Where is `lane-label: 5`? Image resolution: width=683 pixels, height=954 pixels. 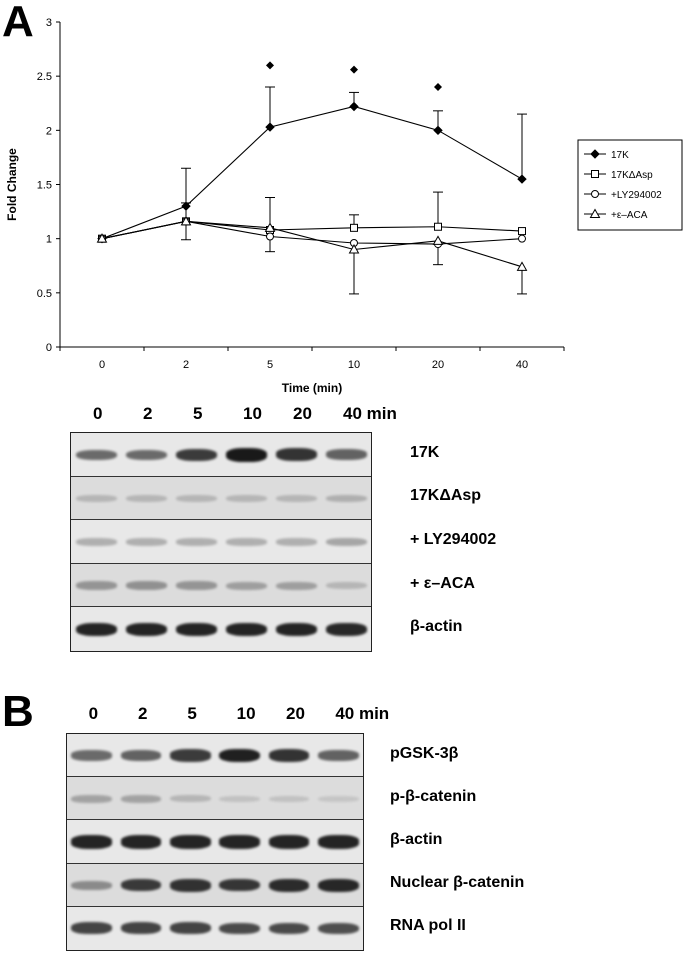 lane-label: 5 is located at coordinates (198, 413).